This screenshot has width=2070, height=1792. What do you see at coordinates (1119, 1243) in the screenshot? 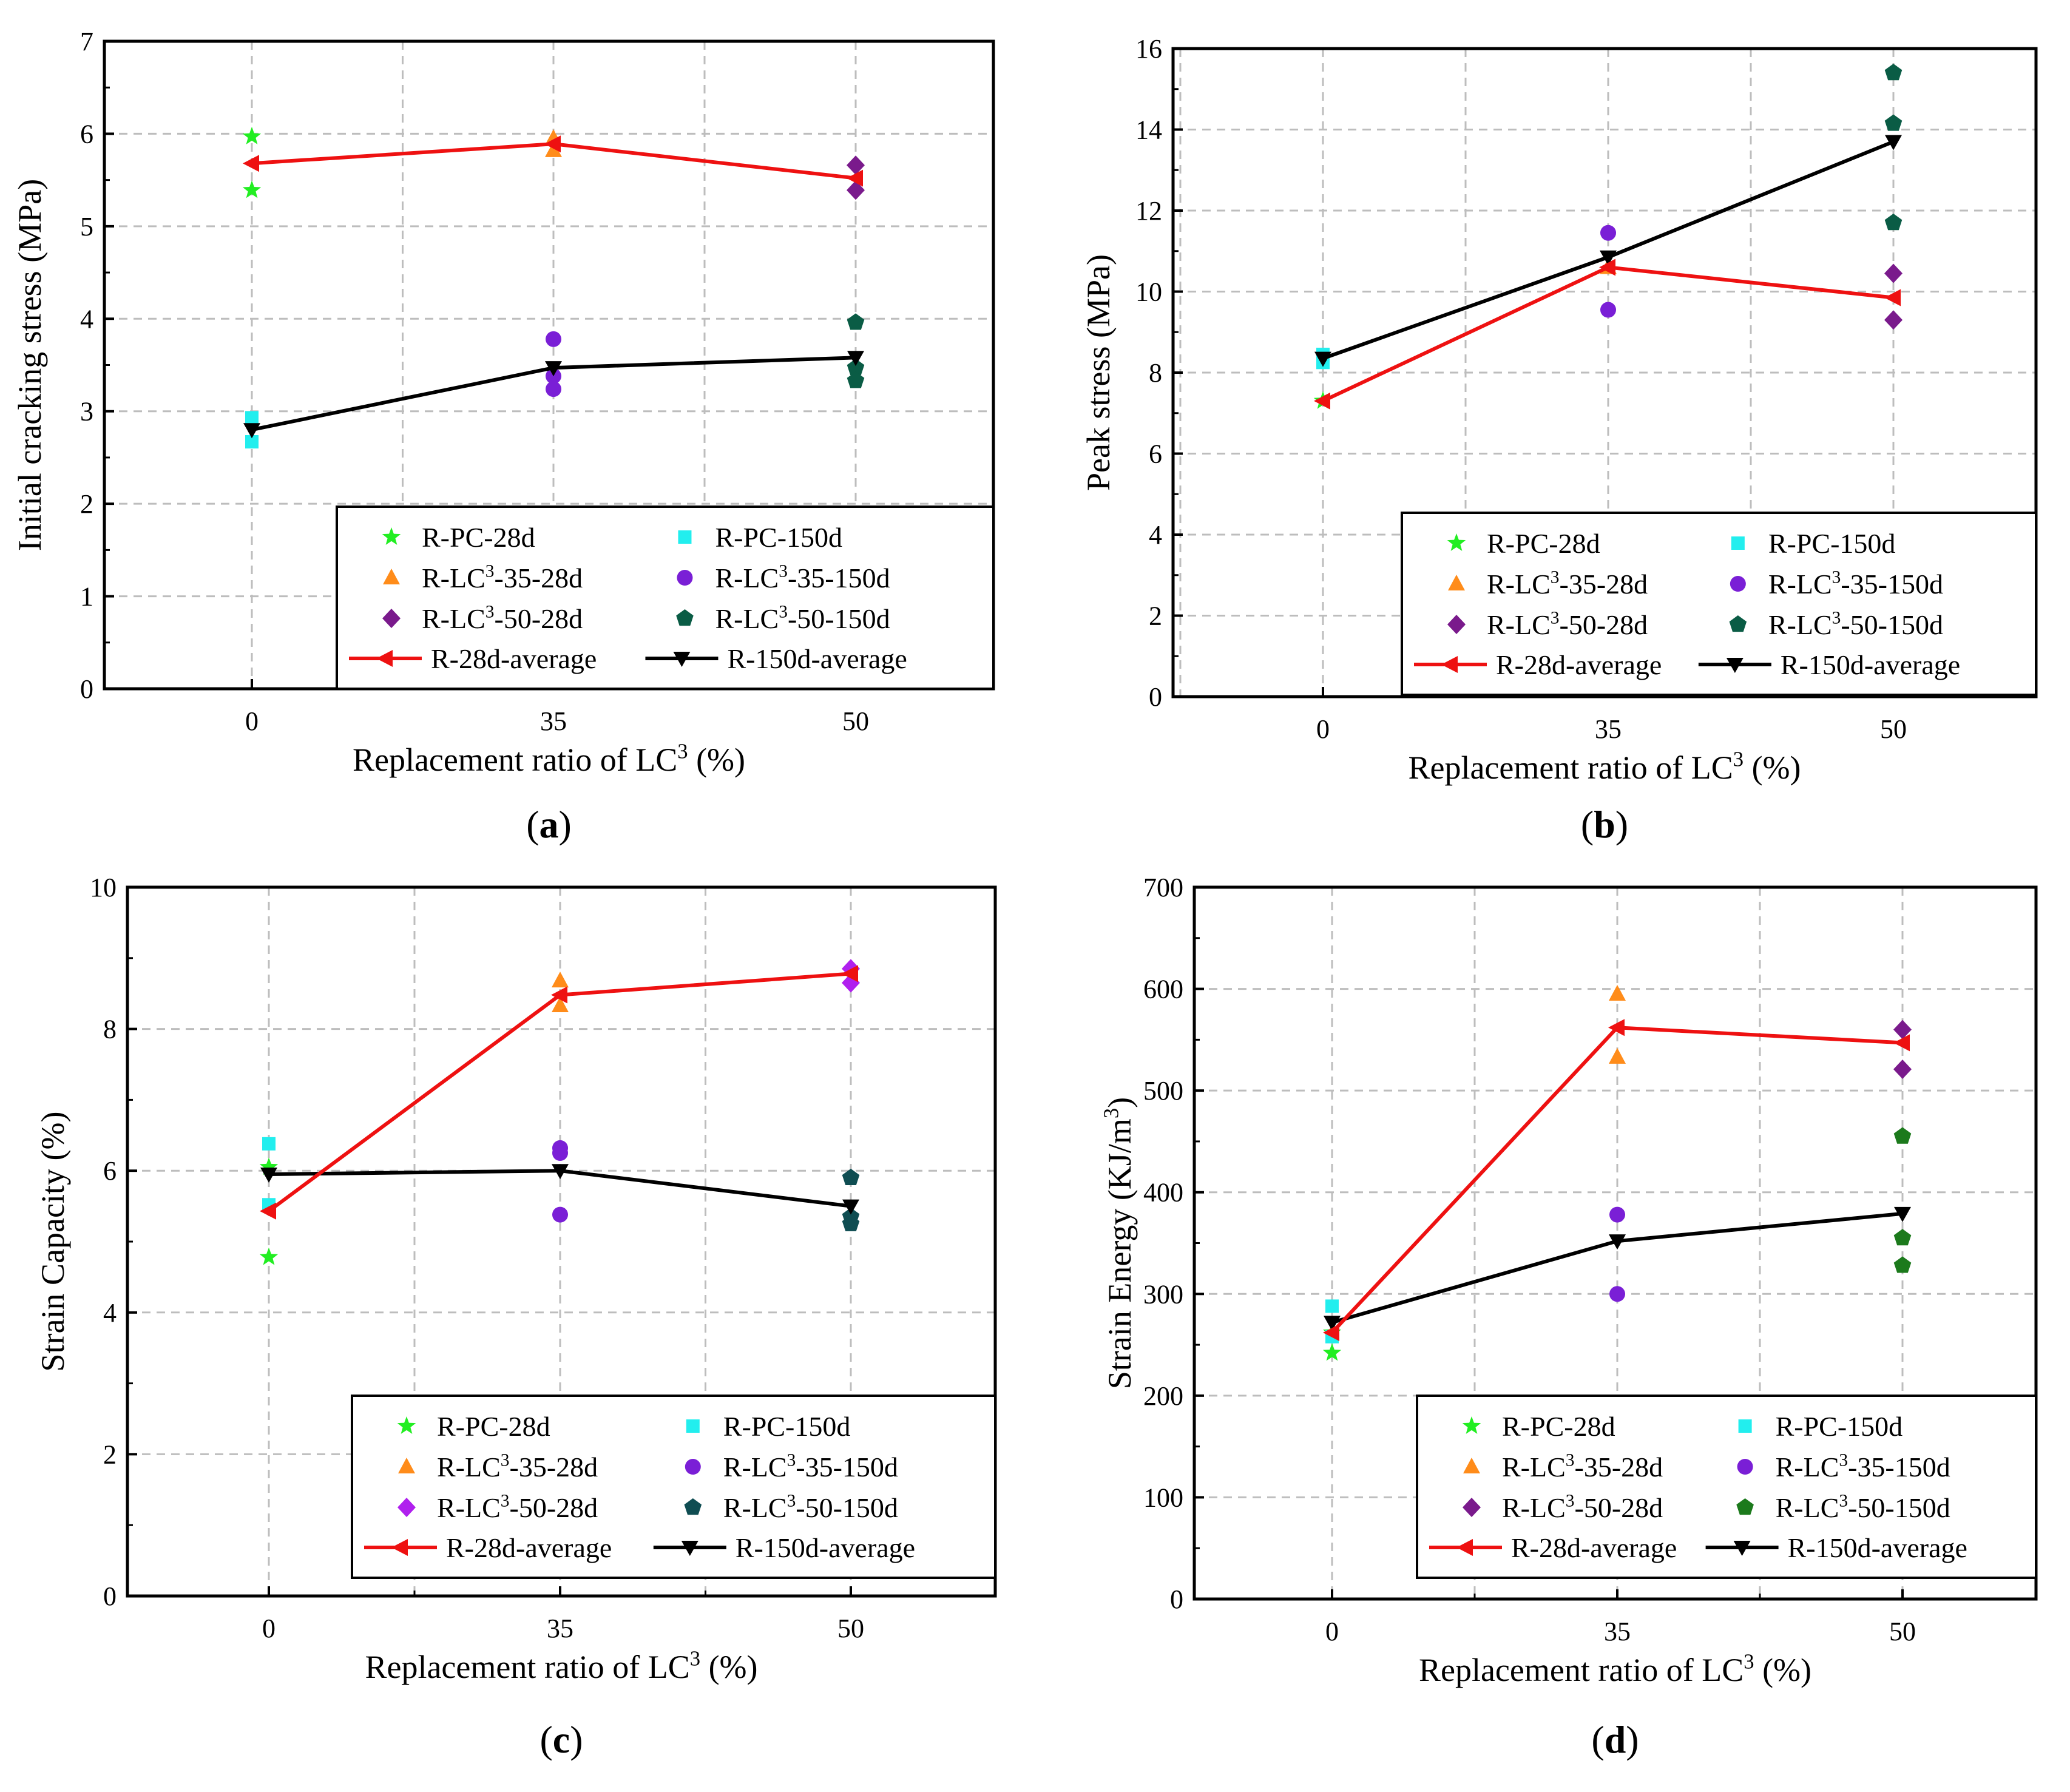
I see `y-axis-label: Strain Energy (KJ/m3)` at bounding box center [1119, 1243].